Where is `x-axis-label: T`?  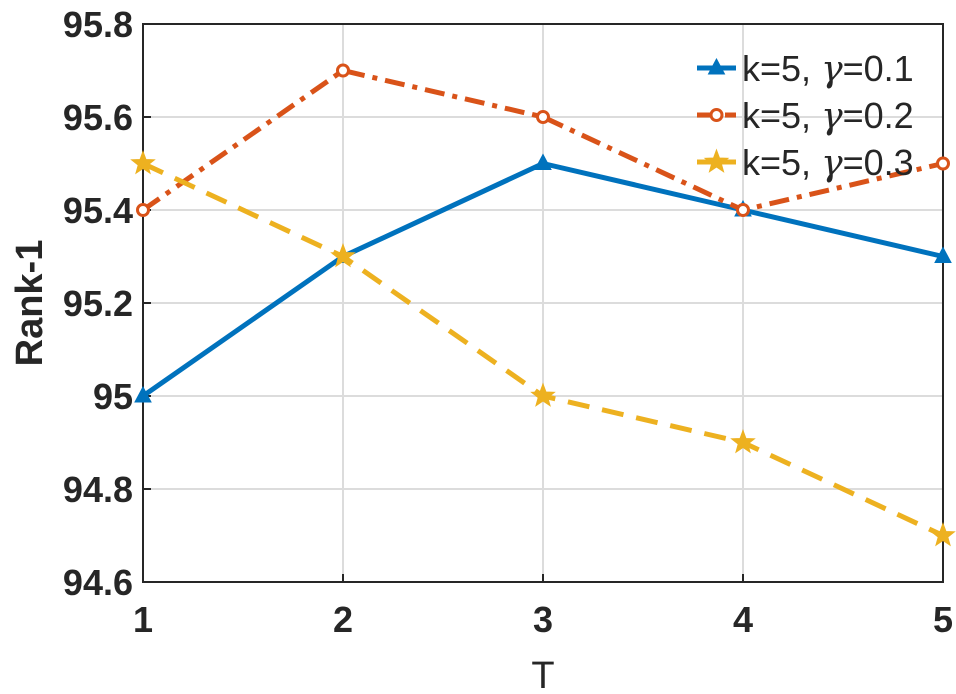
x-axis-label: T is located at coordinates (542, 674).